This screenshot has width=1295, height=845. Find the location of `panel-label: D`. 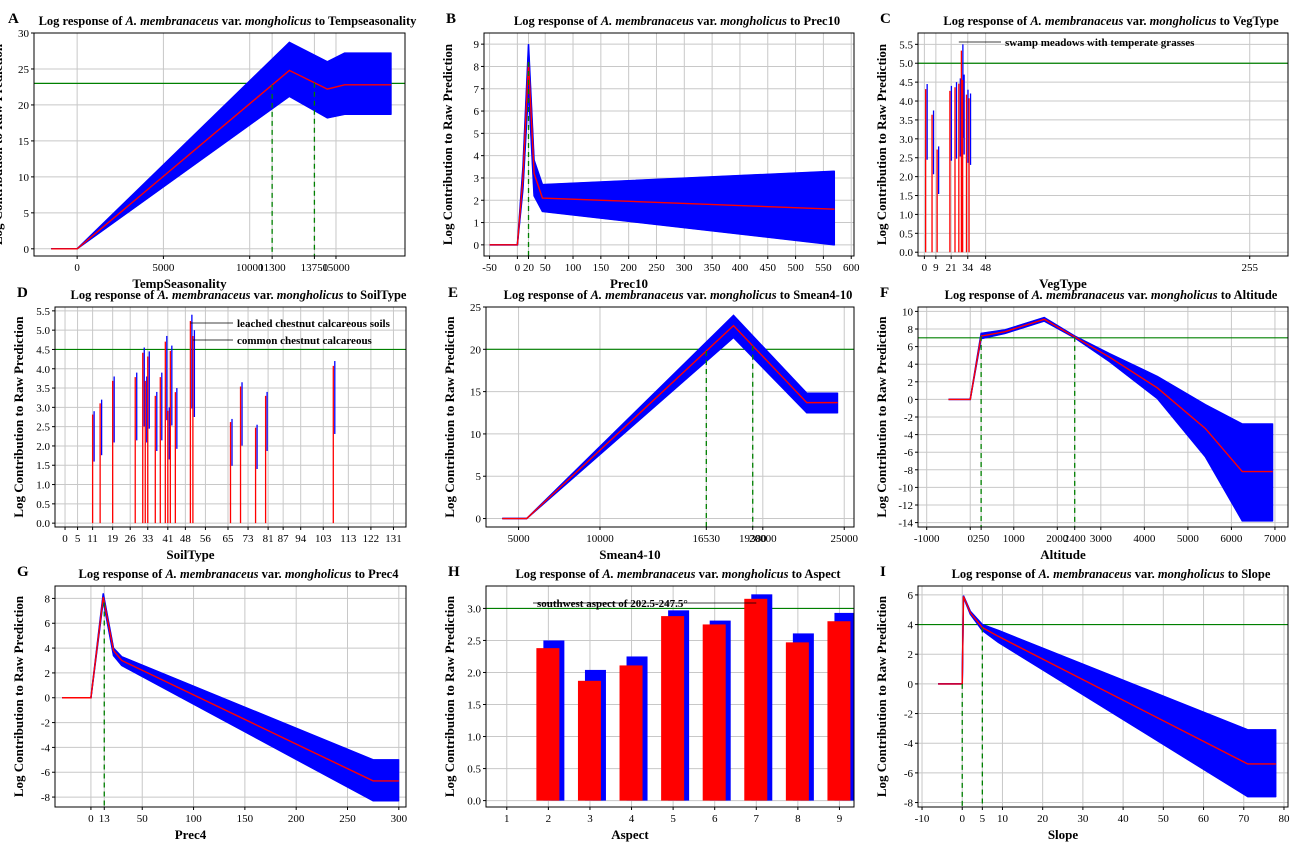

panel-label: D is located at coordinates (22, 293).